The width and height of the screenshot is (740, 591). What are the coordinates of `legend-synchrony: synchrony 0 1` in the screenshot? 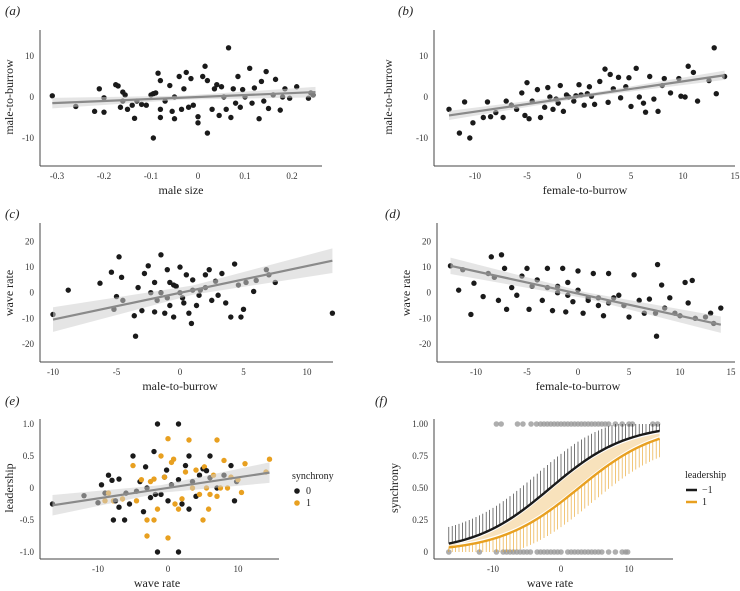 It's located at (313, 490).